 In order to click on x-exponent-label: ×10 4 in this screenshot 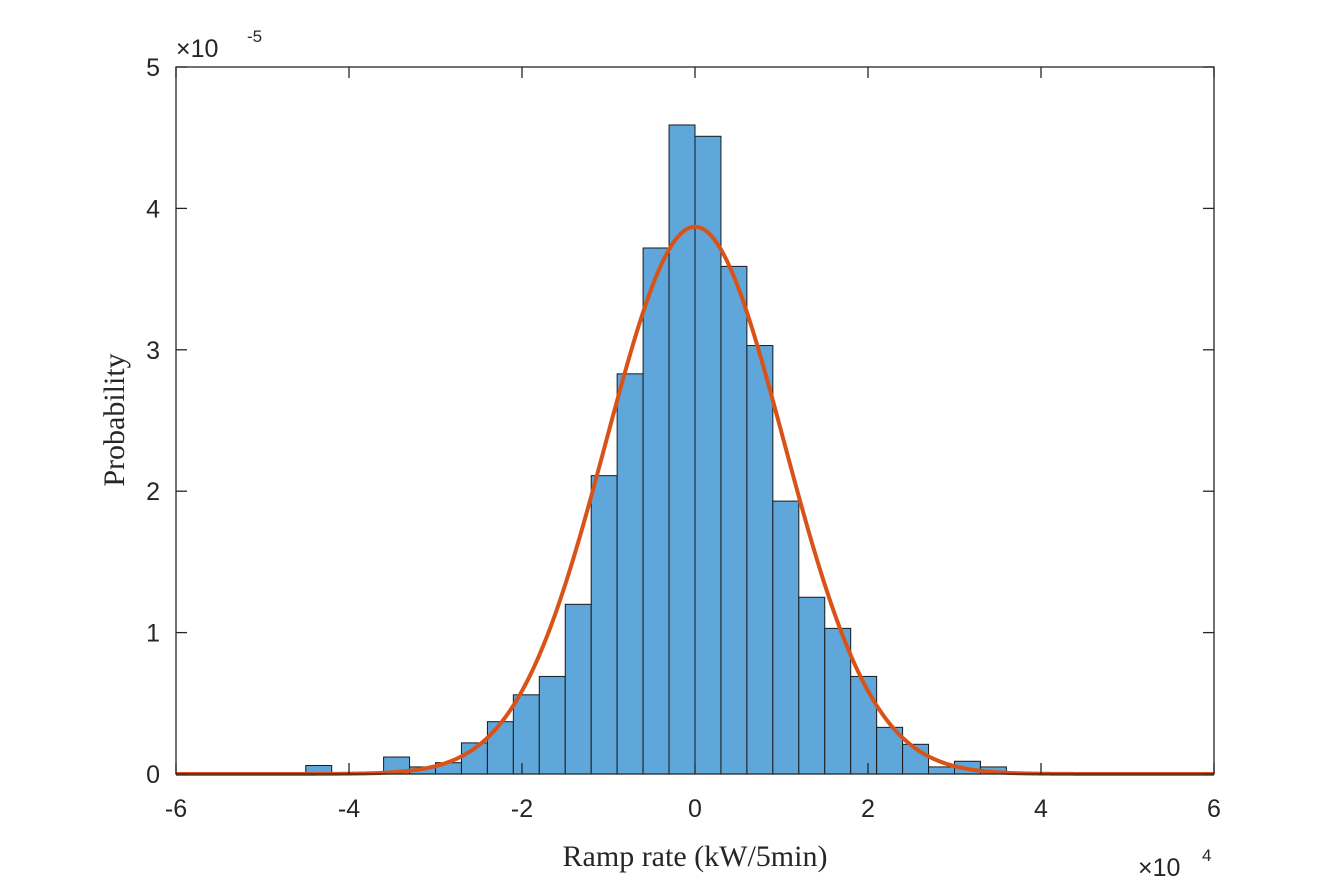, I will do `click(1174, 864)`.